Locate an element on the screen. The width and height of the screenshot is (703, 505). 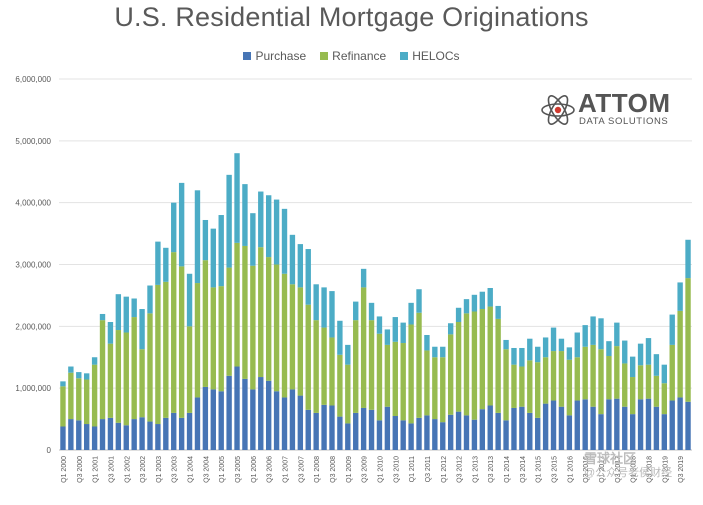
bar-refinance-q2-2010 is located at coordinates (387, 375).